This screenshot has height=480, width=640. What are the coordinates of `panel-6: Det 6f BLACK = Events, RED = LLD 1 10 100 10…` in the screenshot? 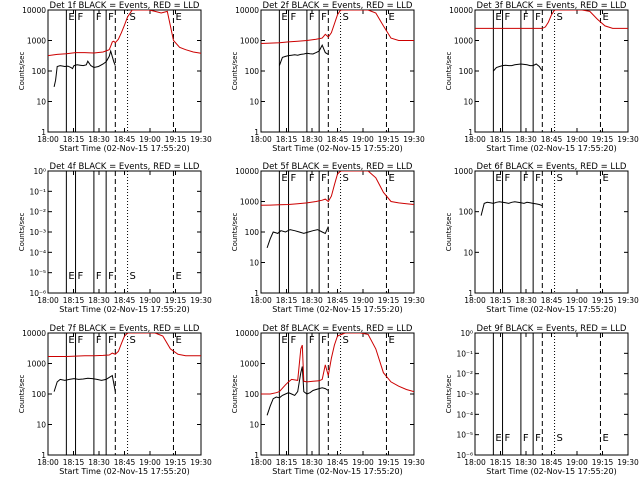 It's located at (542, 238).